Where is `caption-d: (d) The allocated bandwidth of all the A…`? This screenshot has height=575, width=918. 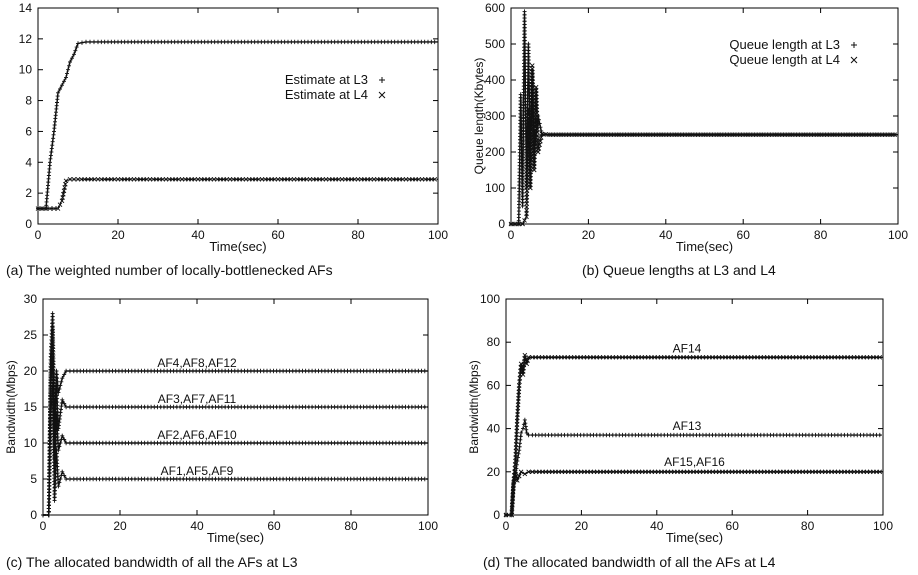
caption-d: (d) The allocated bandwidth of all the A… is located at coordinates (629, 562).